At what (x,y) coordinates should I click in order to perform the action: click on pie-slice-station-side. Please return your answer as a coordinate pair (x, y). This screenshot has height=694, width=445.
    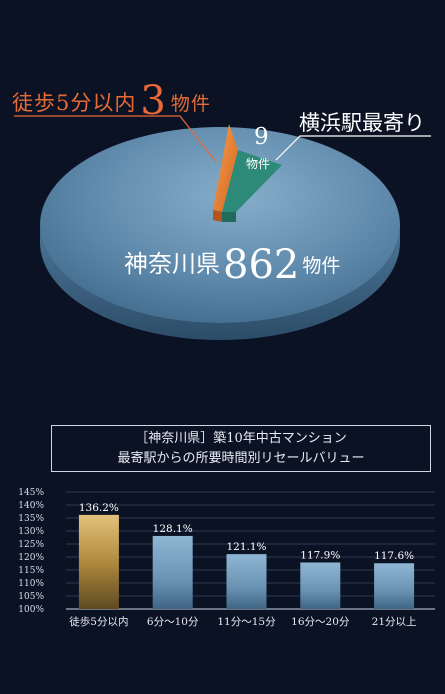
    Looking at the image, I should click on (229, 217).